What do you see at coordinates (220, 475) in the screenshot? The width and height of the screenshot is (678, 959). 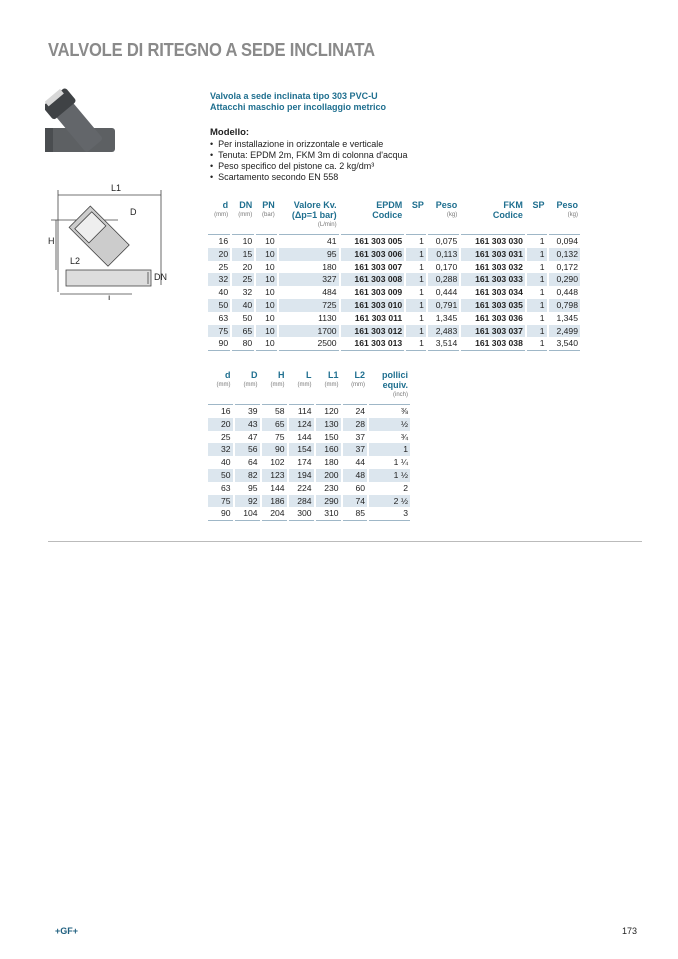 I see `table-cell: 50` at bounding box center [220, 475].